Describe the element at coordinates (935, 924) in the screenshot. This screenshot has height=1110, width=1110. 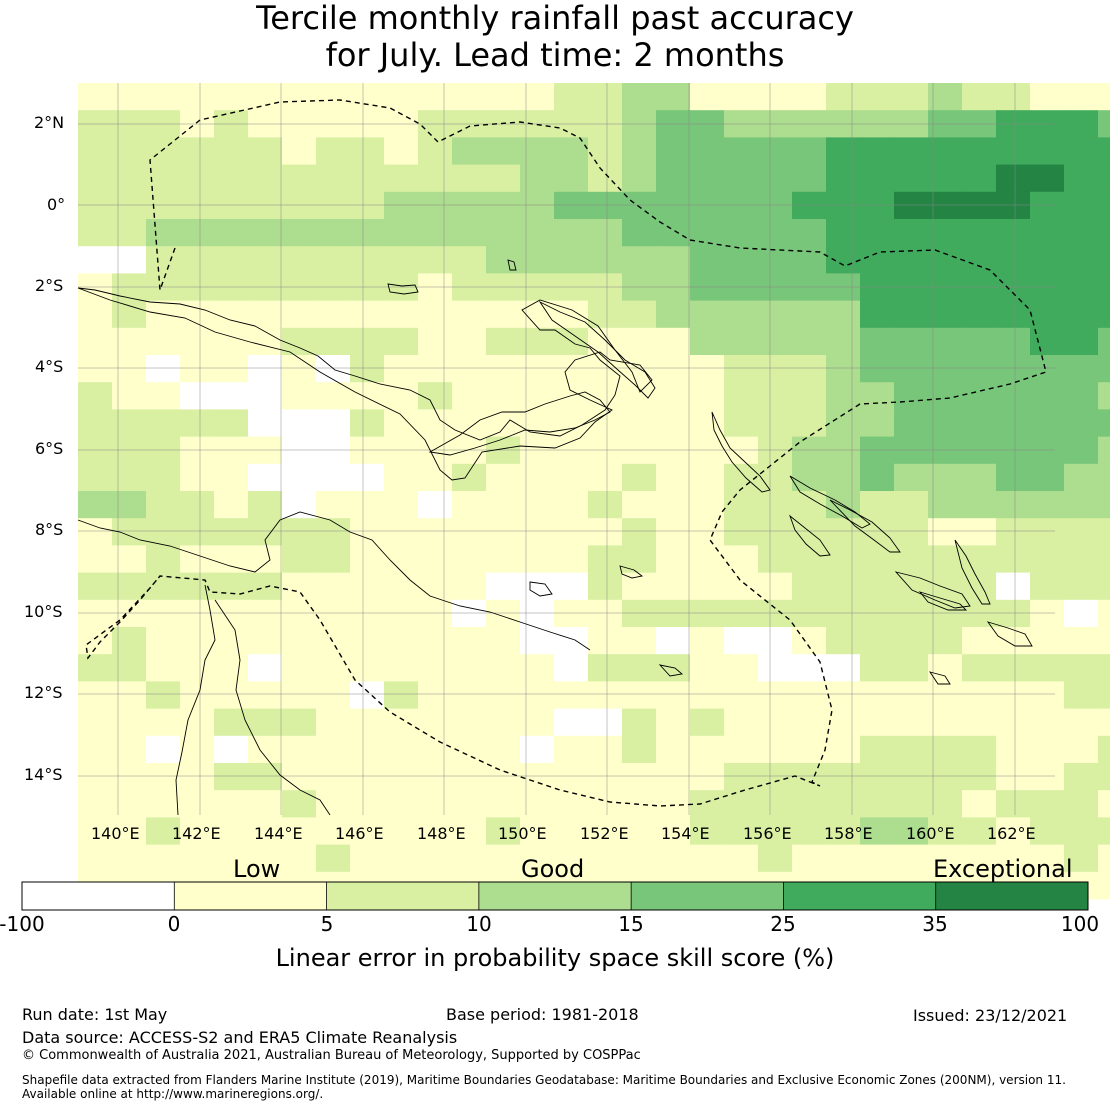
I see `cb-tick-35: 35` at that location.